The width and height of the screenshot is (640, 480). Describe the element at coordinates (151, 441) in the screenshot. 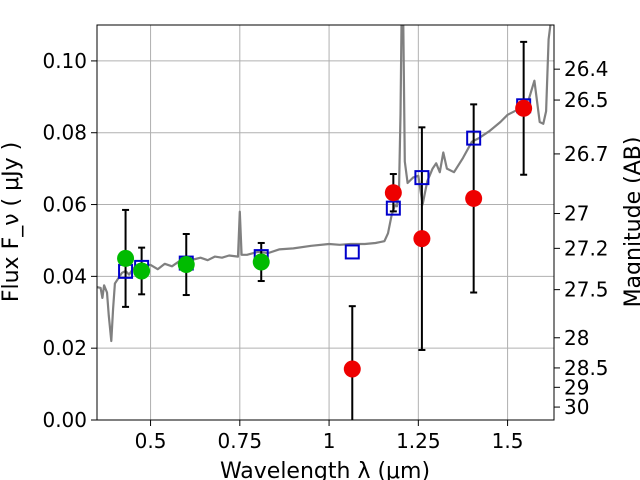

I see `x-tick-label: 0.5` at that location.